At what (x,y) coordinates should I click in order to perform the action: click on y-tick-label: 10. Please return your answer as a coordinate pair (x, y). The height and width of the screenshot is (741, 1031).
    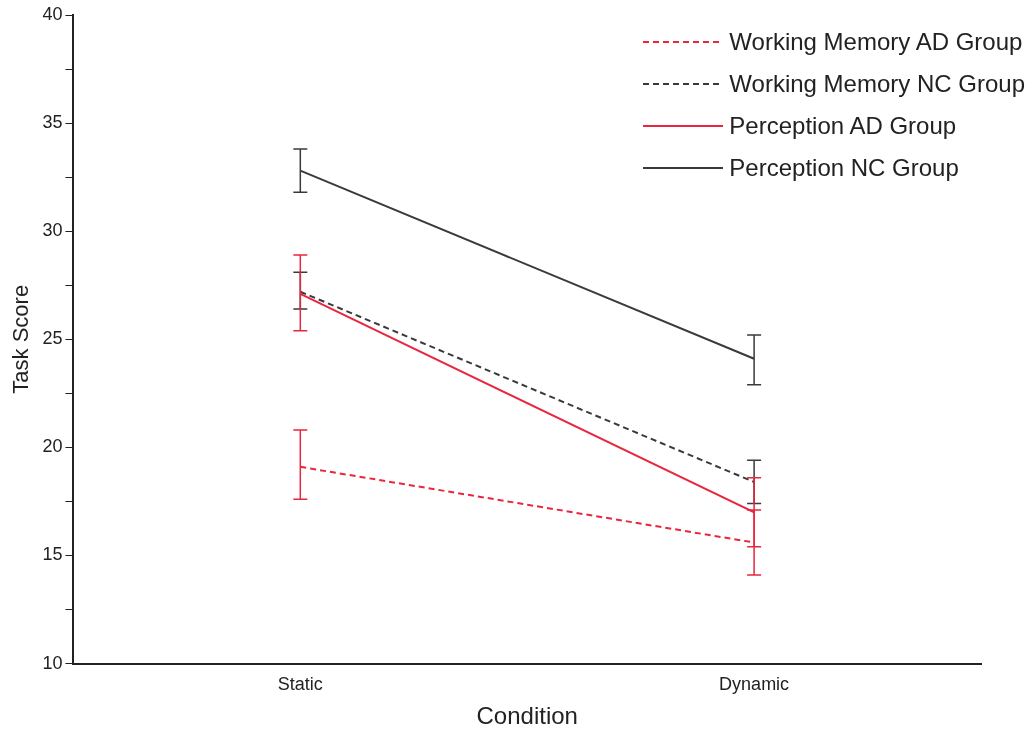
    Looking at the image, I should click on (52, 662).